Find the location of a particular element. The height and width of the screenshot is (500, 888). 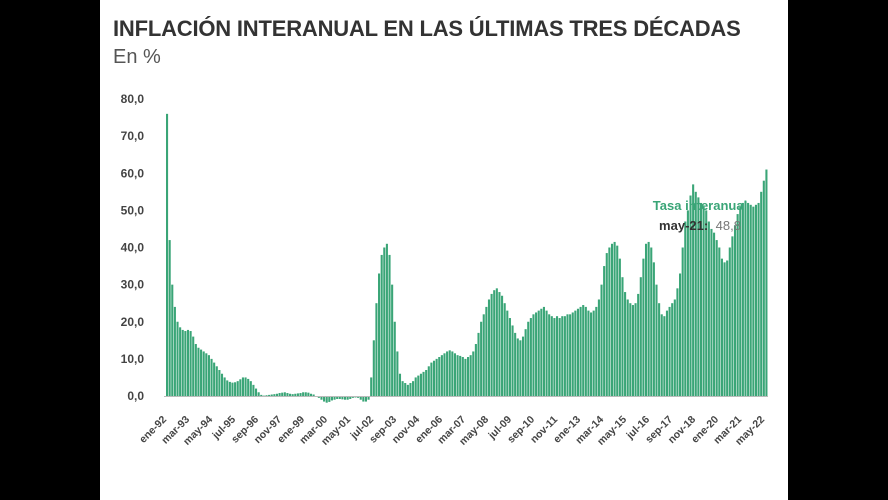

tooltip-value: 48,8 is located at coordinates (728, 225).